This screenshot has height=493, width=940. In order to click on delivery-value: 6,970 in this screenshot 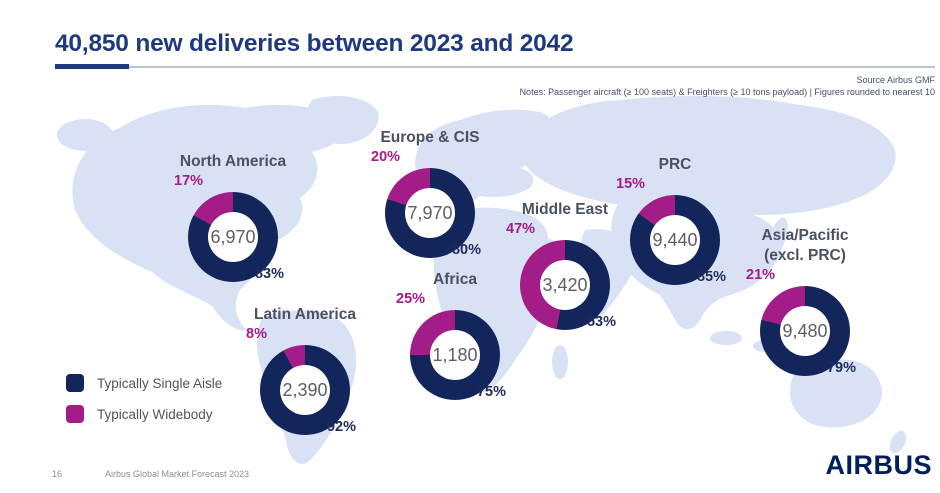, I will do `click(233, 236)`.